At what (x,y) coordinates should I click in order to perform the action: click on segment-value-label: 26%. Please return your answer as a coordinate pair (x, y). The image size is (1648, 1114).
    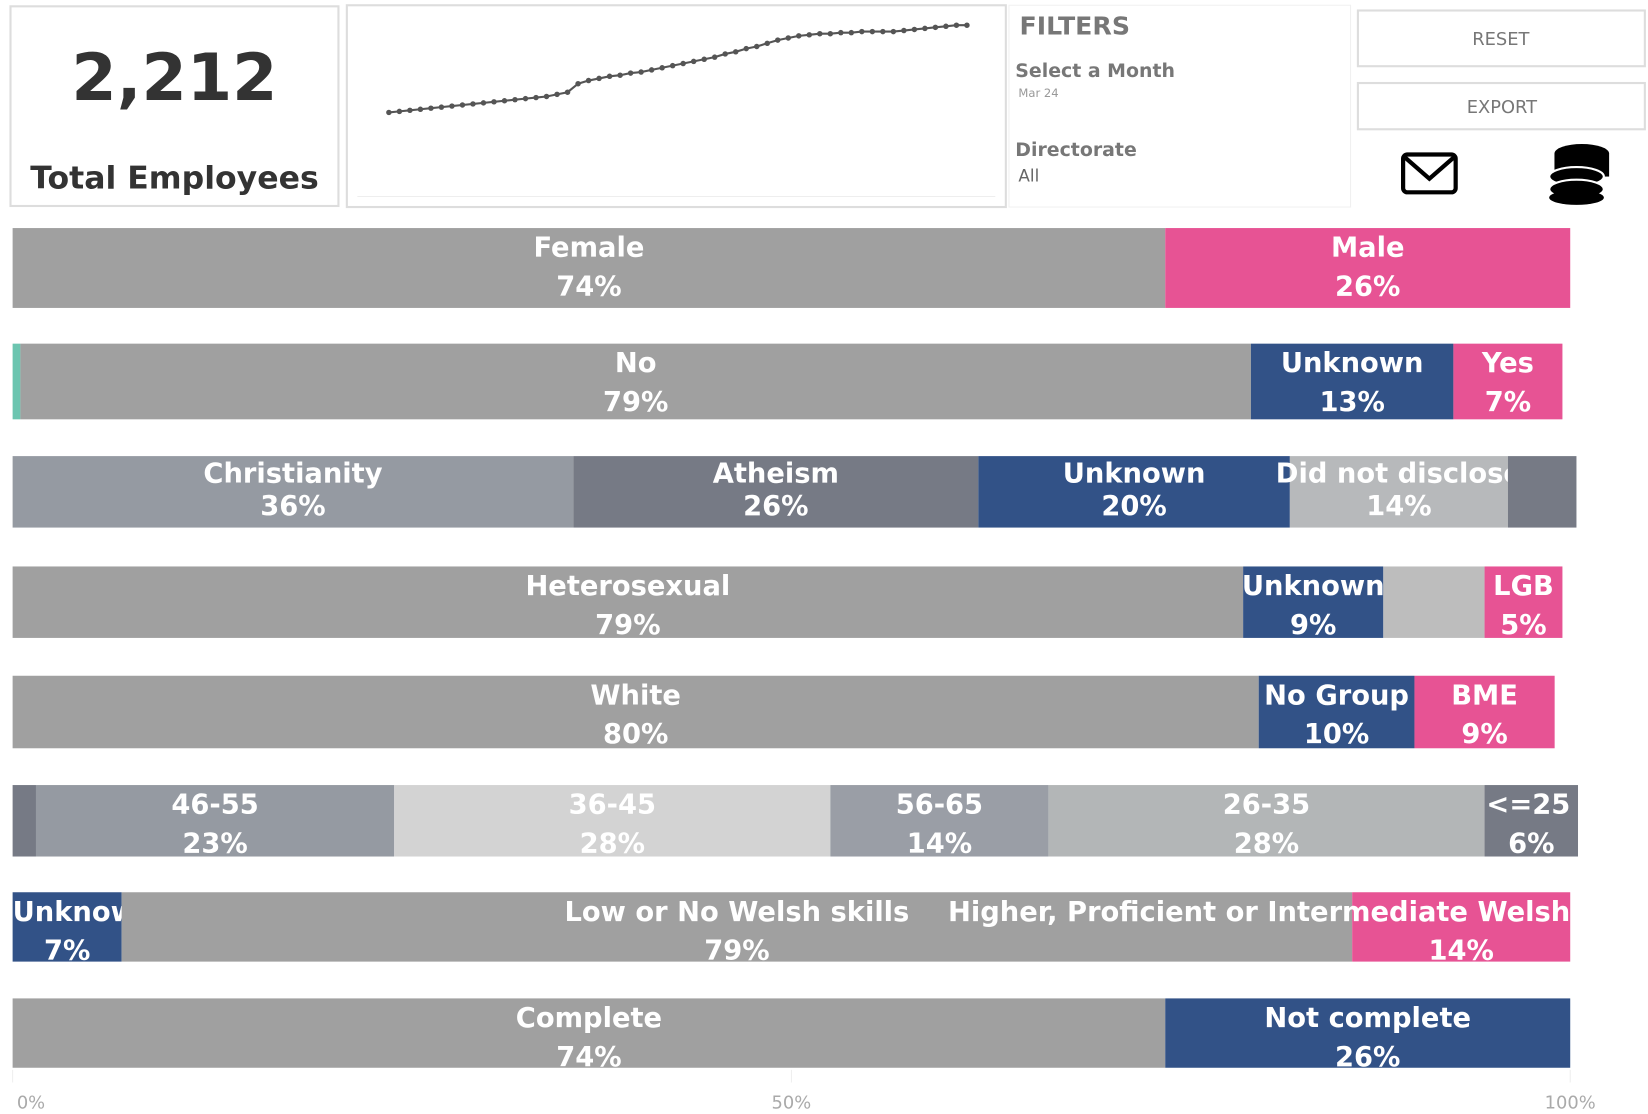
    Looking at the image, I should click on (1367, 1057).